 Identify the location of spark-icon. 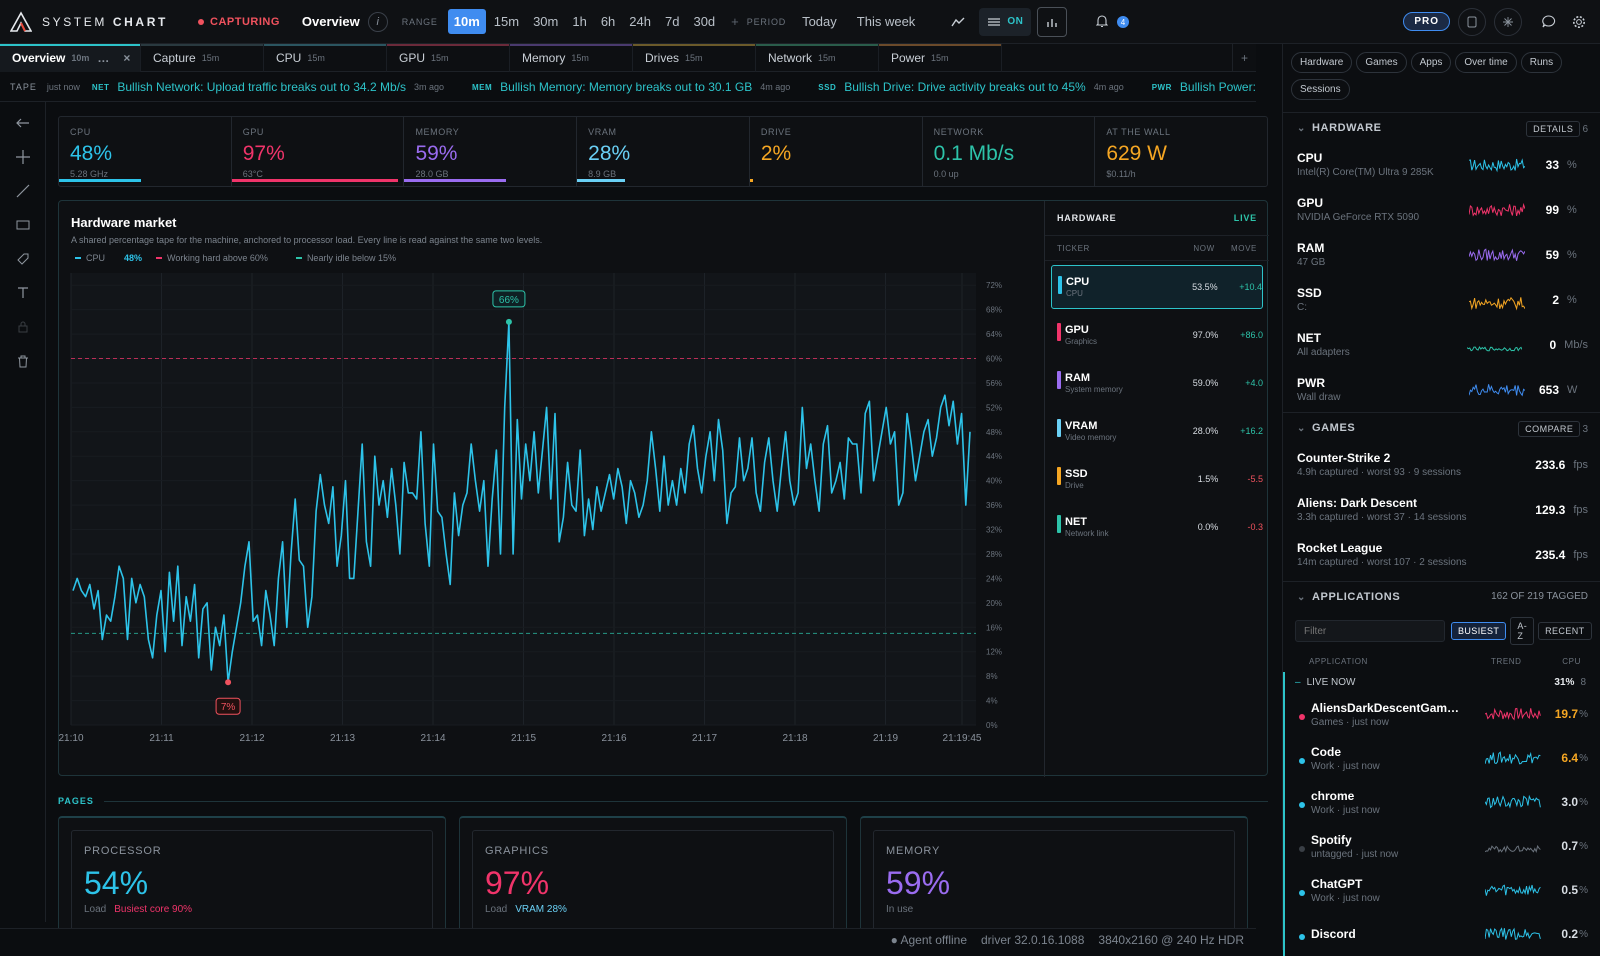
(1508, 21).